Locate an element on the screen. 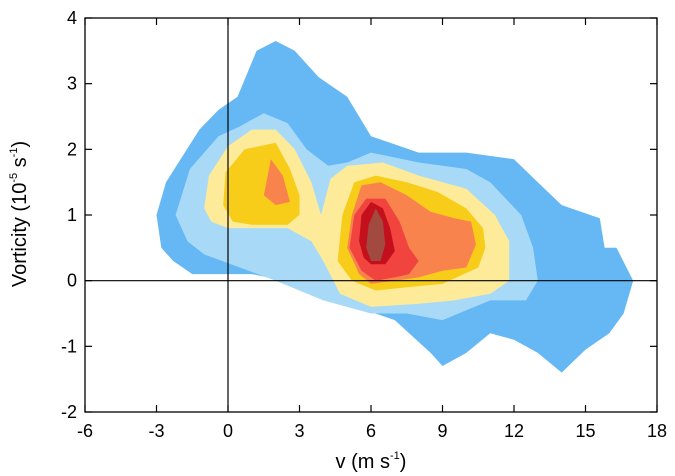 This screenshot has width=675, height=476. y-tick-label: 0 is located at coordinates (72, 281).